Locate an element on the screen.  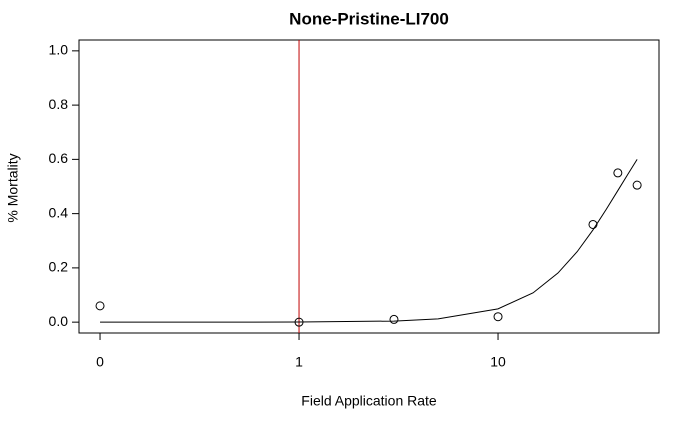
y-tick-label: 0.4 is located at coordinates (59, 212).